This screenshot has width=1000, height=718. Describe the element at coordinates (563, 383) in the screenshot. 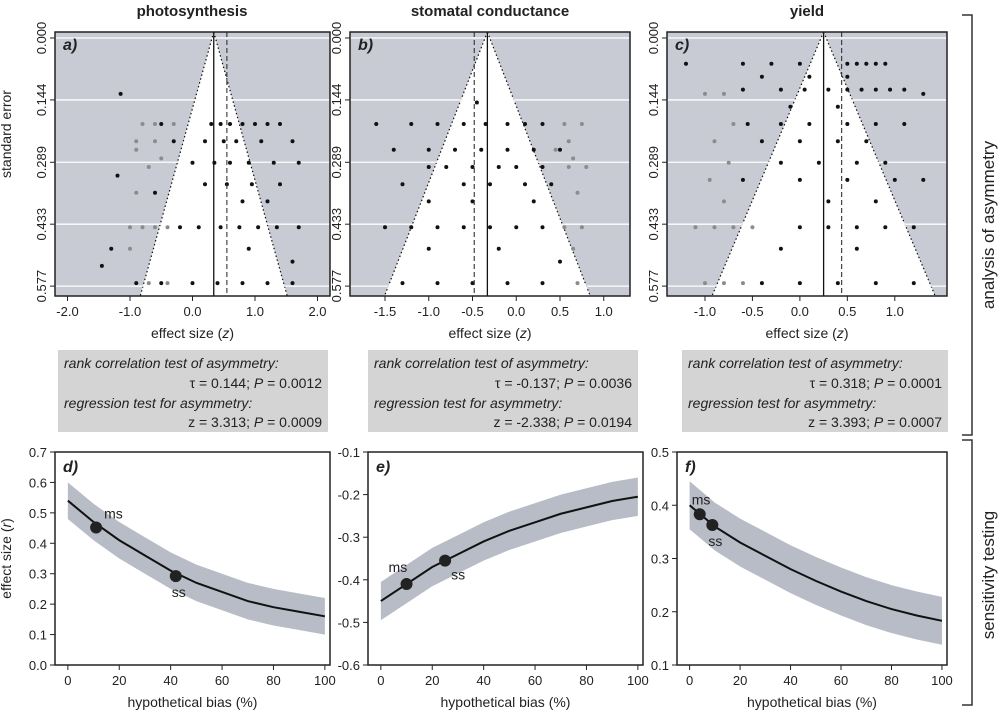

I see `rank-test-result: τ = -0.137; P = 0.0036` at that location.